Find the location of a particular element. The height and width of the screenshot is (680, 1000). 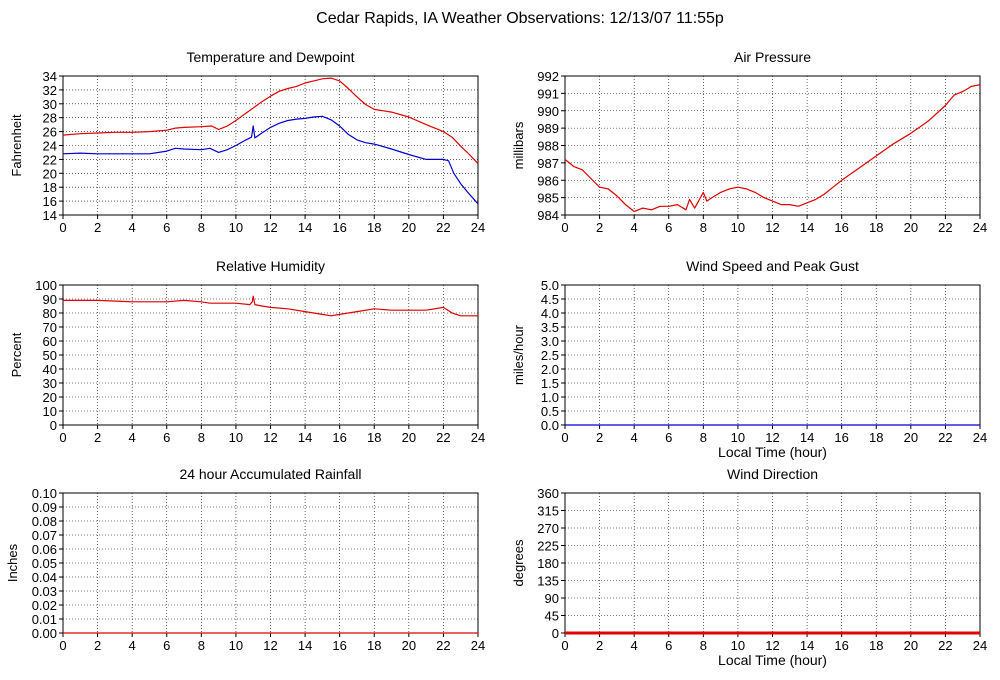

wind-ytick-label: 4.0 is located at coordinates (550, 313).